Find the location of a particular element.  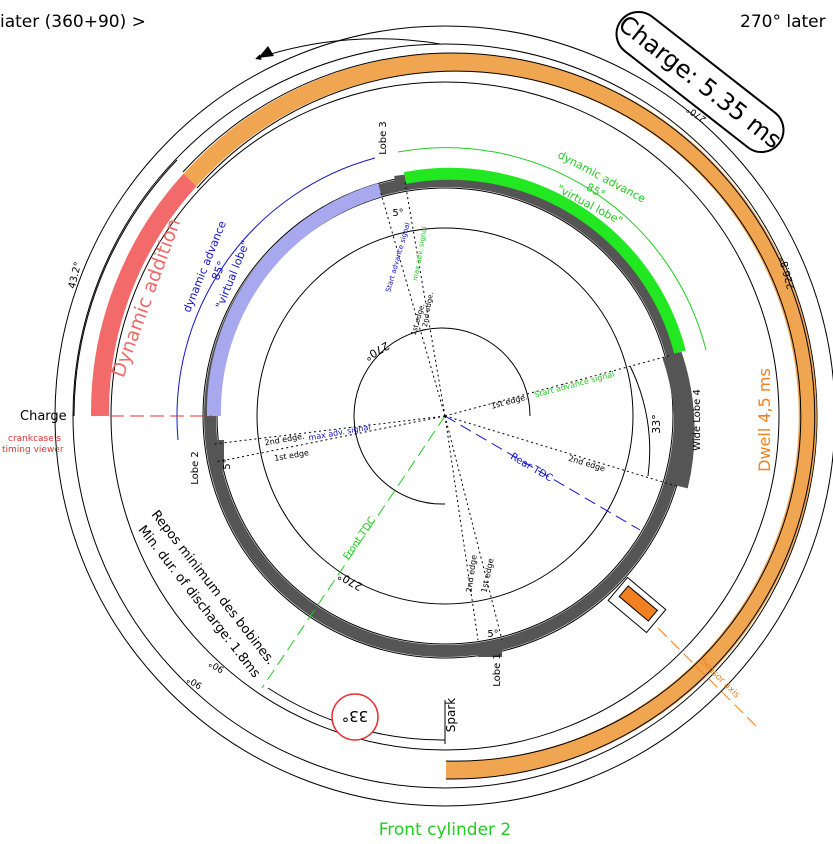

green-advance-arc is located at coordinates (552, 249).